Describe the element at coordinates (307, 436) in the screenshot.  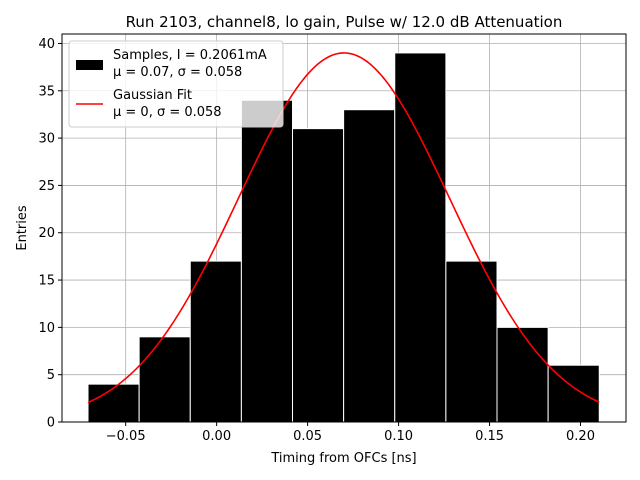
I see `x-tick-label: 0.05` at that location.